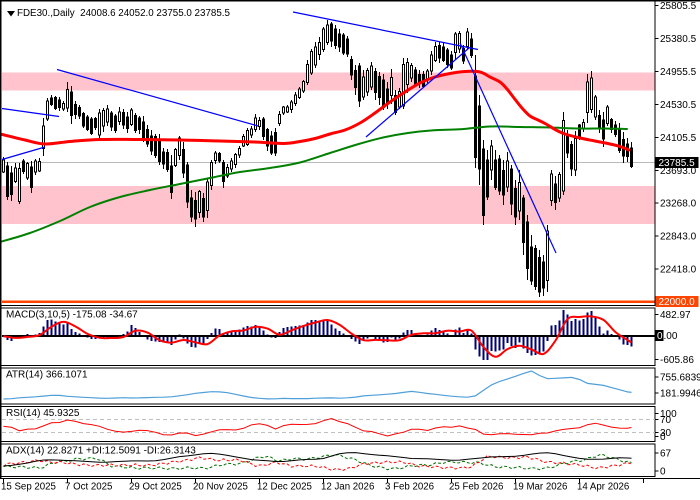  Describe the element at coordinates (677, 360) in the screenshot. I see `svg-text: -605.86` at that location.